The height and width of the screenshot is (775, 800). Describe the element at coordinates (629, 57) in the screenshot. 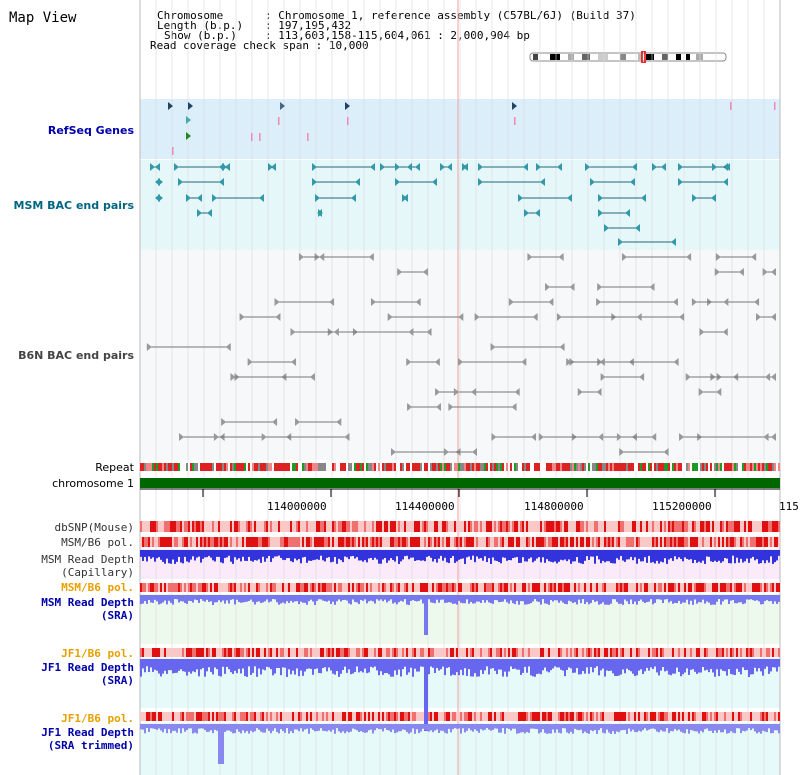

I see `chromosome-ideogram` at that location.